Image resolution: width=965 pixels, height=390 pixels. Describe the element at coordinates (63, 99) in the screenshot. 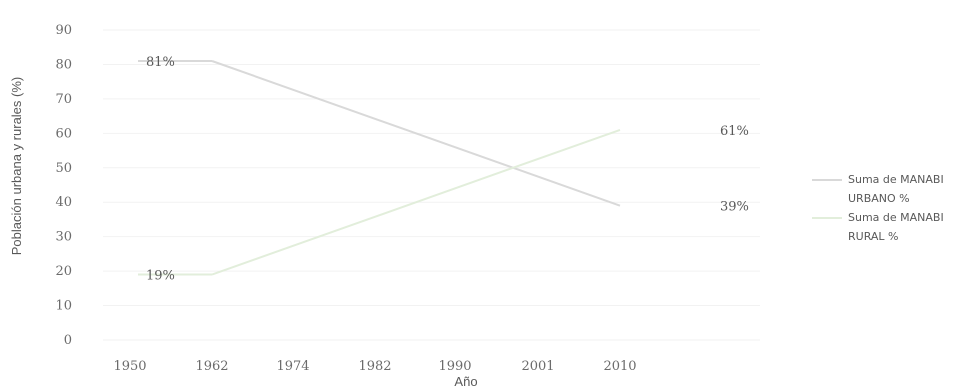

I see `y-tick-label: 70` at that location.